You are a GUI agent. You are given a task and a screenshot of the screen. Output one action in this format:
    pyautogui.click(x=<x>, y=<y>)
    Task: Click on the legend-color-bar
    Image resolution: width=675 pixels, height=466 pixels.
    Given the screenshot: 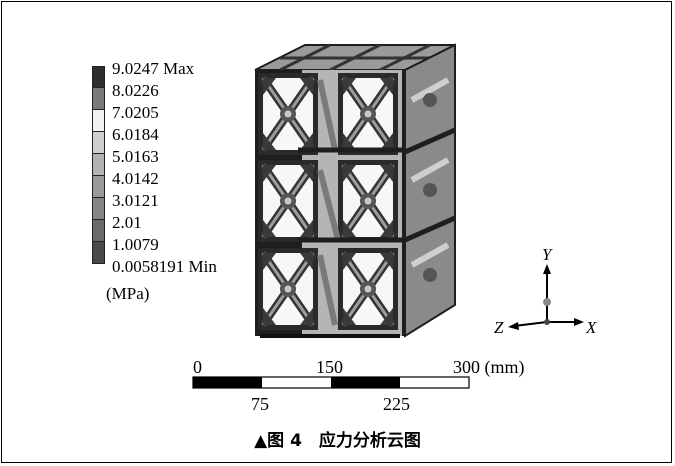 What is the action you would take?
    pyautogui.click(x=98, y=165)
    